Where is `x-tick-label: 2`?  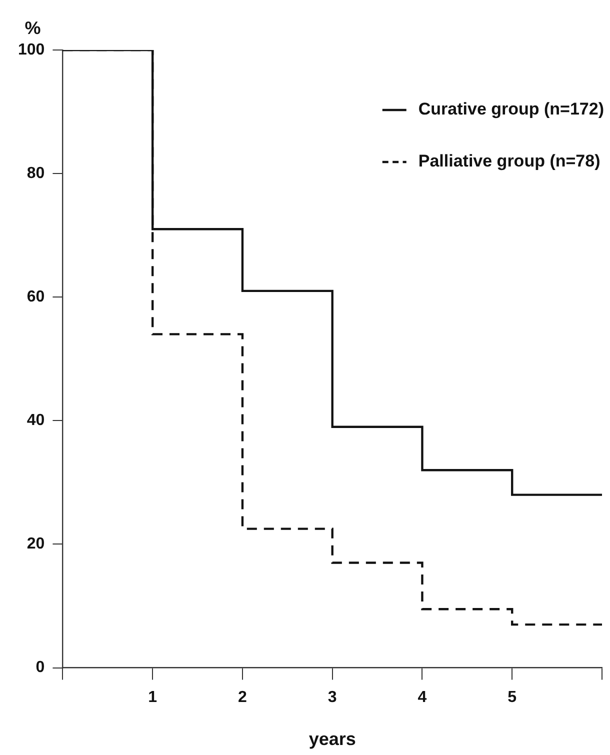
x-tick-label: 2 is located at coordinates (243, 697).